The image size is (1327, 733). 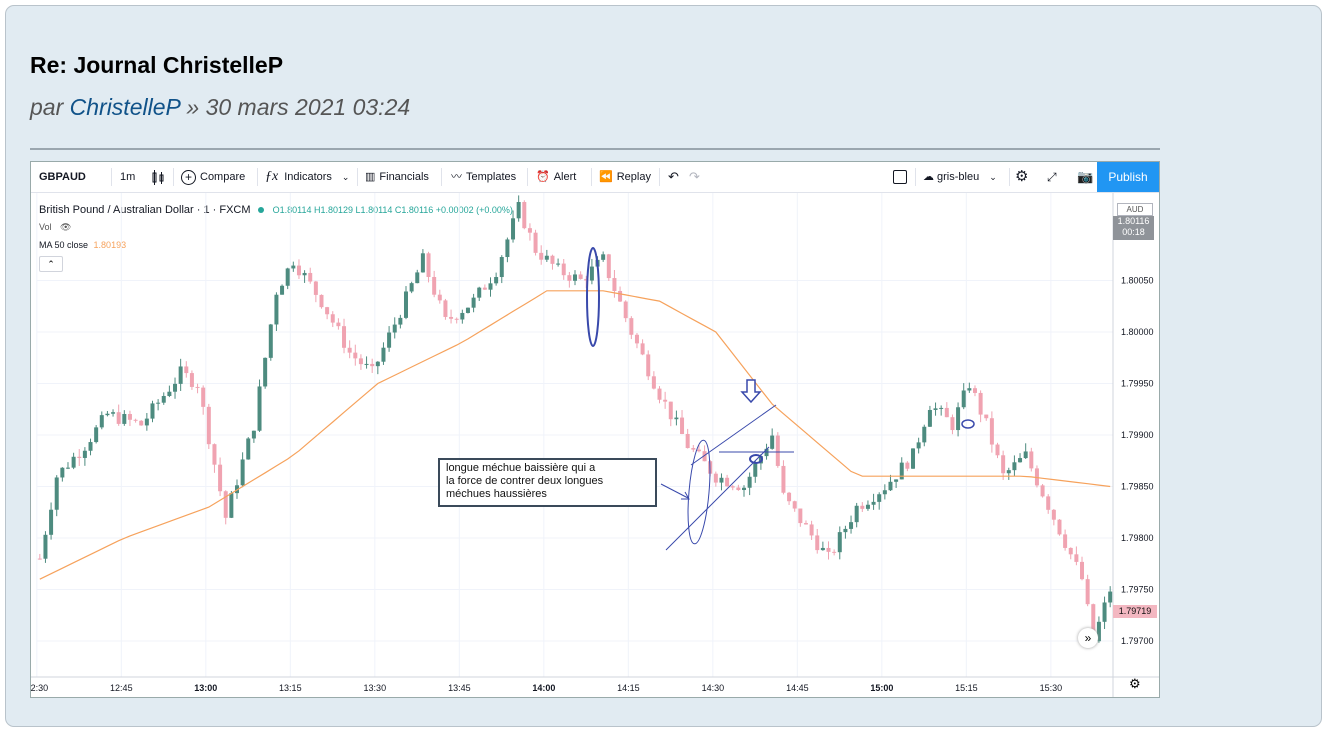 What do you see at coordinates (1022, 176) in the screenshot?
I see `gear-icon: ⚙` at bounding box center [1022, 176].